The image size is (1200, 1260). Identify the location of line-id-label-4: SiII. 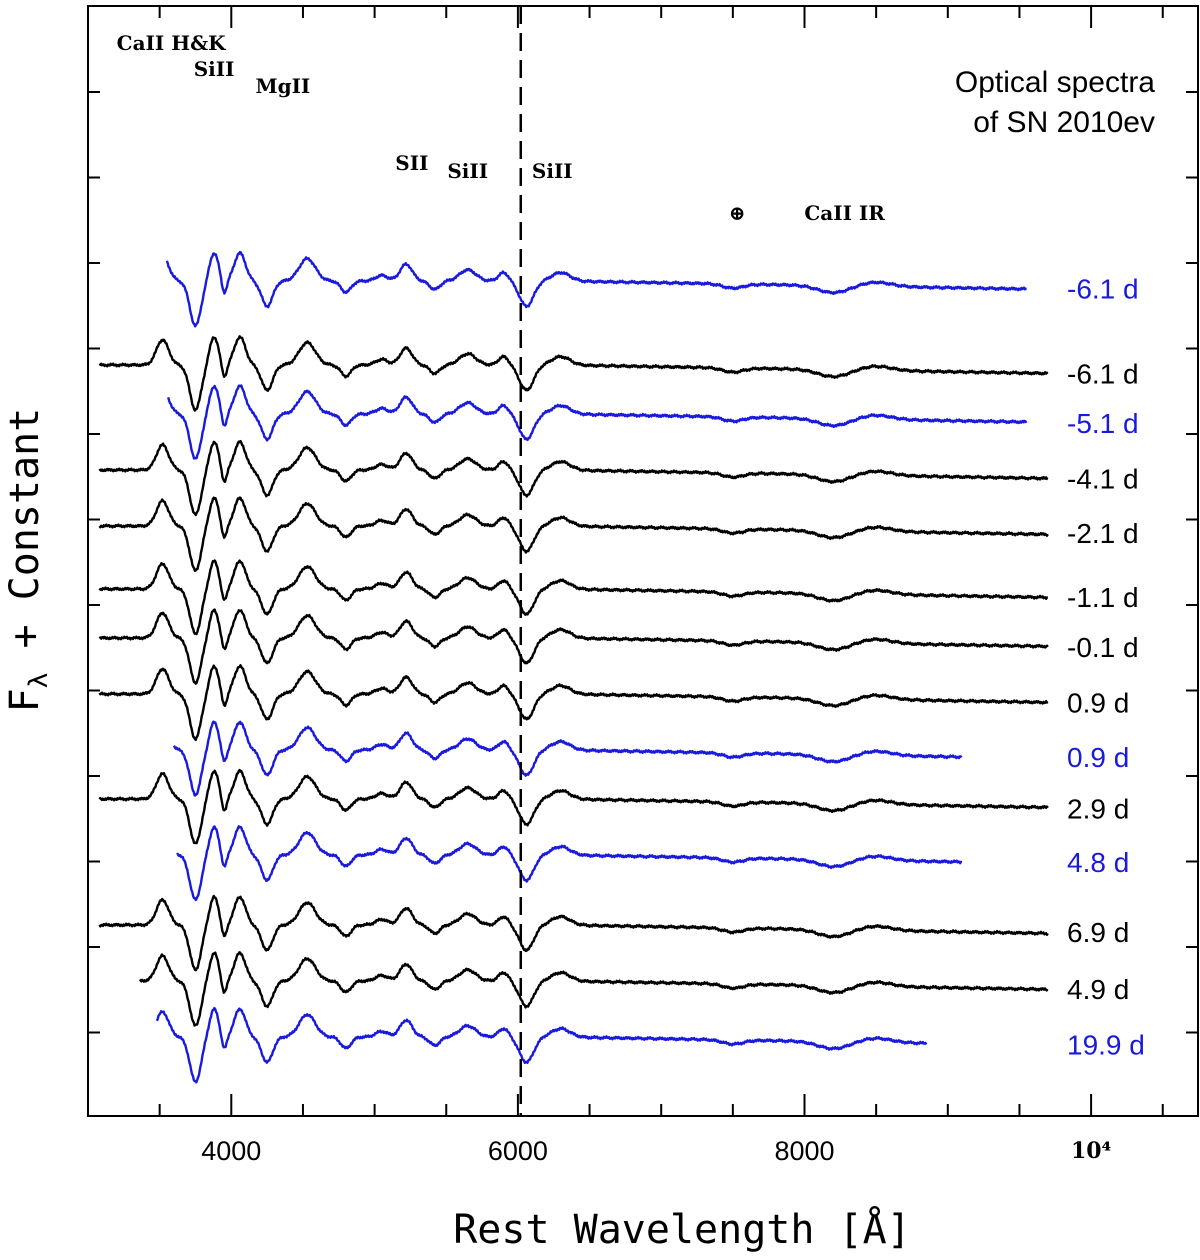
(467, 171).